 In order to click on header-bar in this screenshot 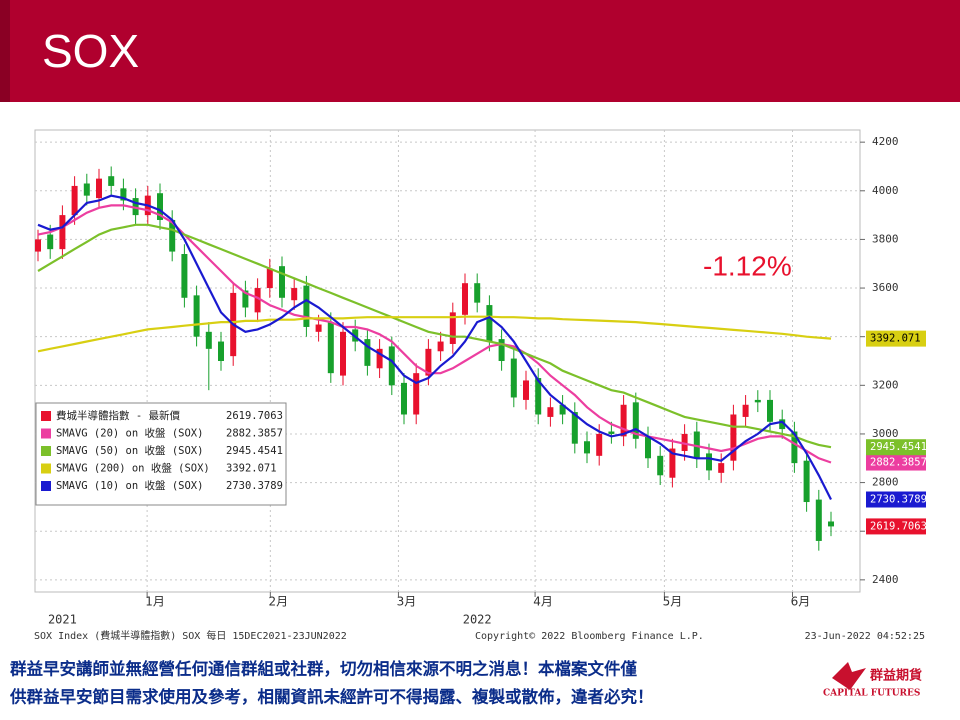, I will do `click(480, 51)`.